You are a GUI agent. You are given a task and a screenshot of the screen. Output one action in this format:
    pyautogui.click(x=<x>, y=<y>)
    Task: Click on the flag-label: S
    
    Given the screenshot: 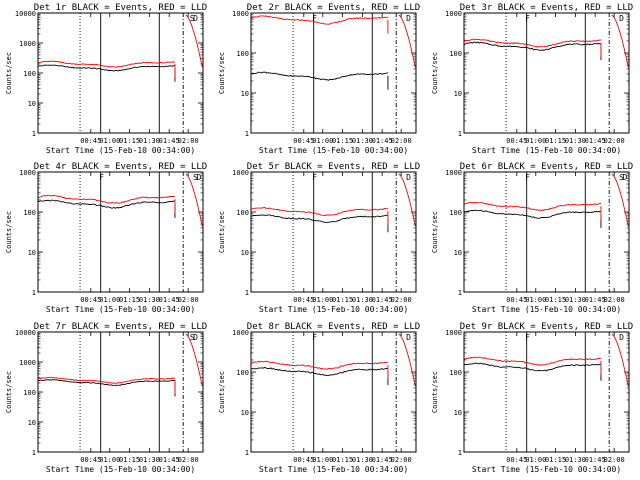 What is the action you would take?
    pyautogui.click(x=195, y=177)
    